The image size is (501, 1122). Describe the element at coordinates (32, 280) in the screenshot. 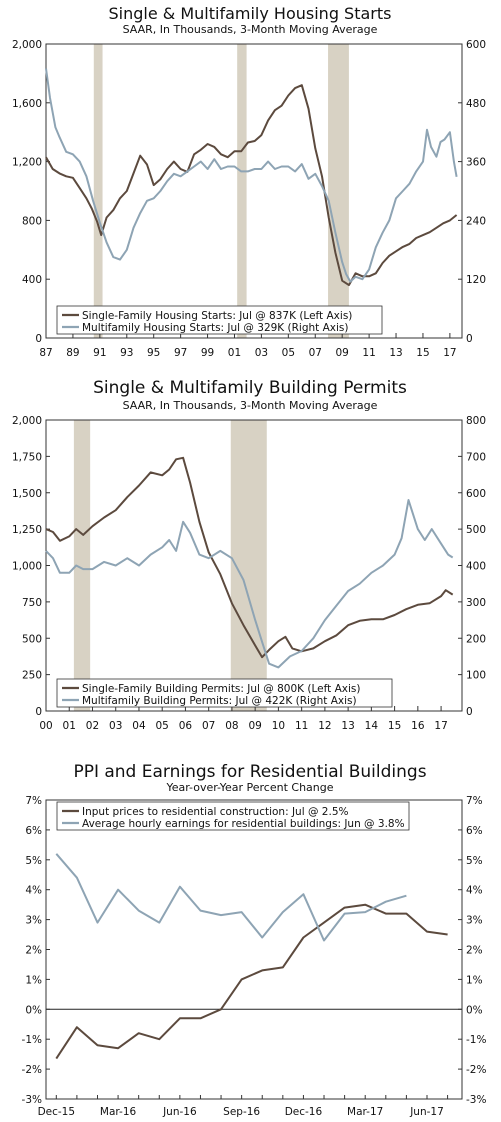

I see `y-left-tick-label: 400` at that location.